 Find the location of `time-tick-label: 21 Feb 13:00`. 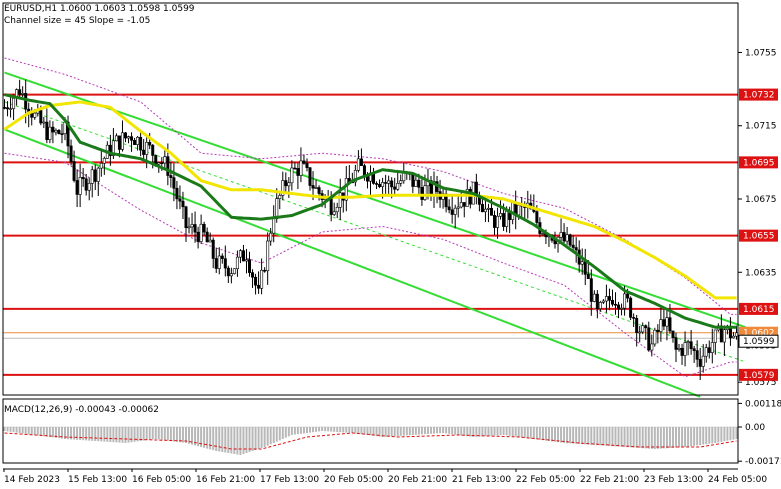

time-tick-label: 21 Feb 13:00 is located at coordinates (481, 480).